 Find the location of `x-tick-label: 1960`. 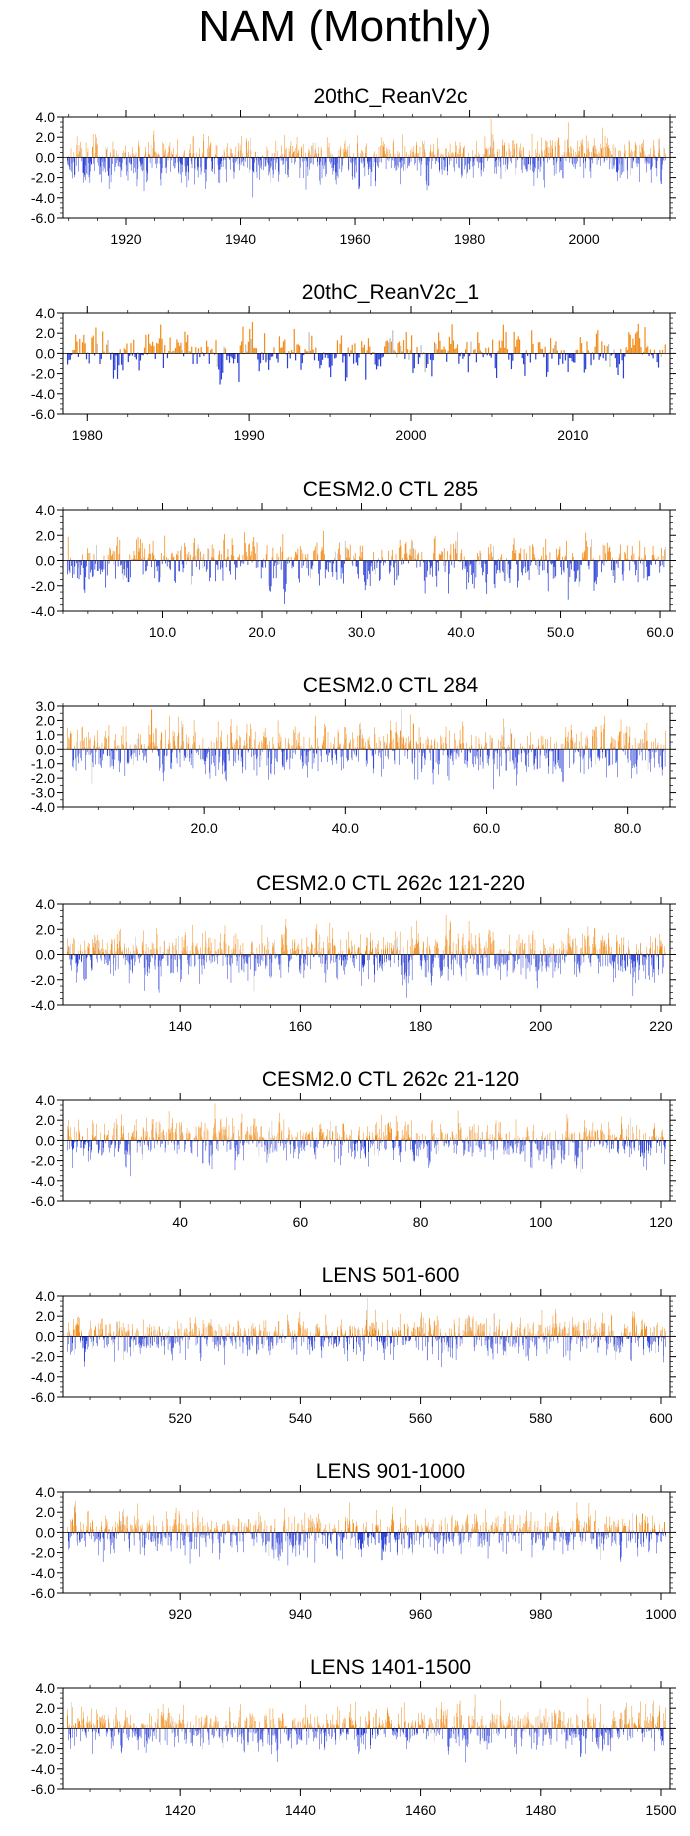

x-tick-label: 1960 is located at coordinates (354, 239).